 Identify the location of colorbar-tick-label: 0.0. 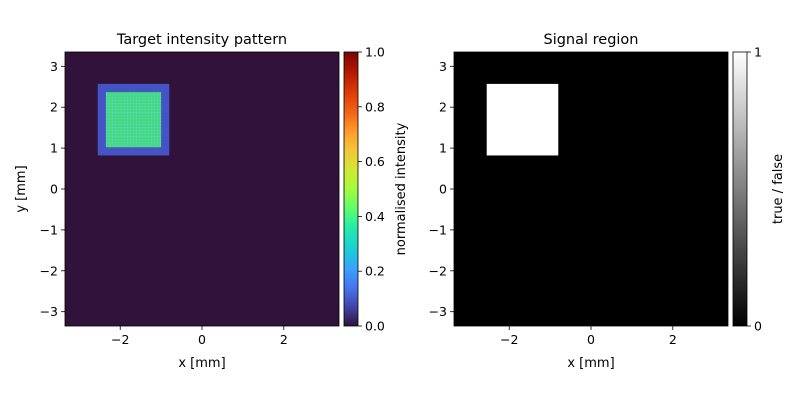
(375, 326).